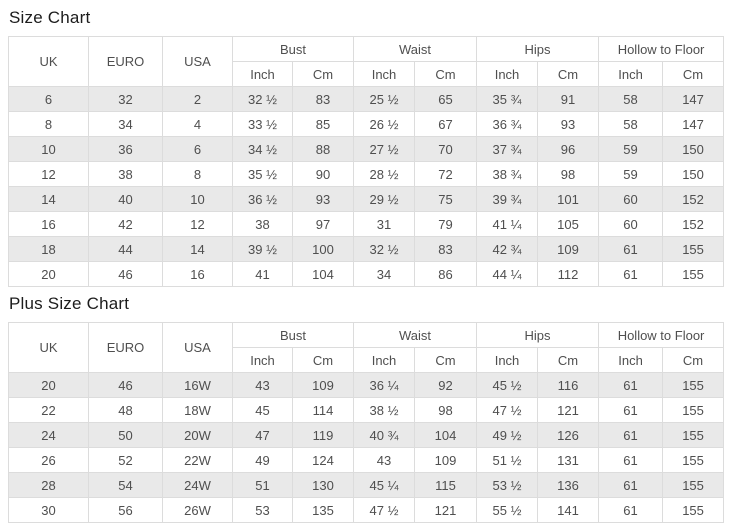  Describe the element at coordinates (323, 410) in the screenshot. I see `table-cell: 114` at that location.